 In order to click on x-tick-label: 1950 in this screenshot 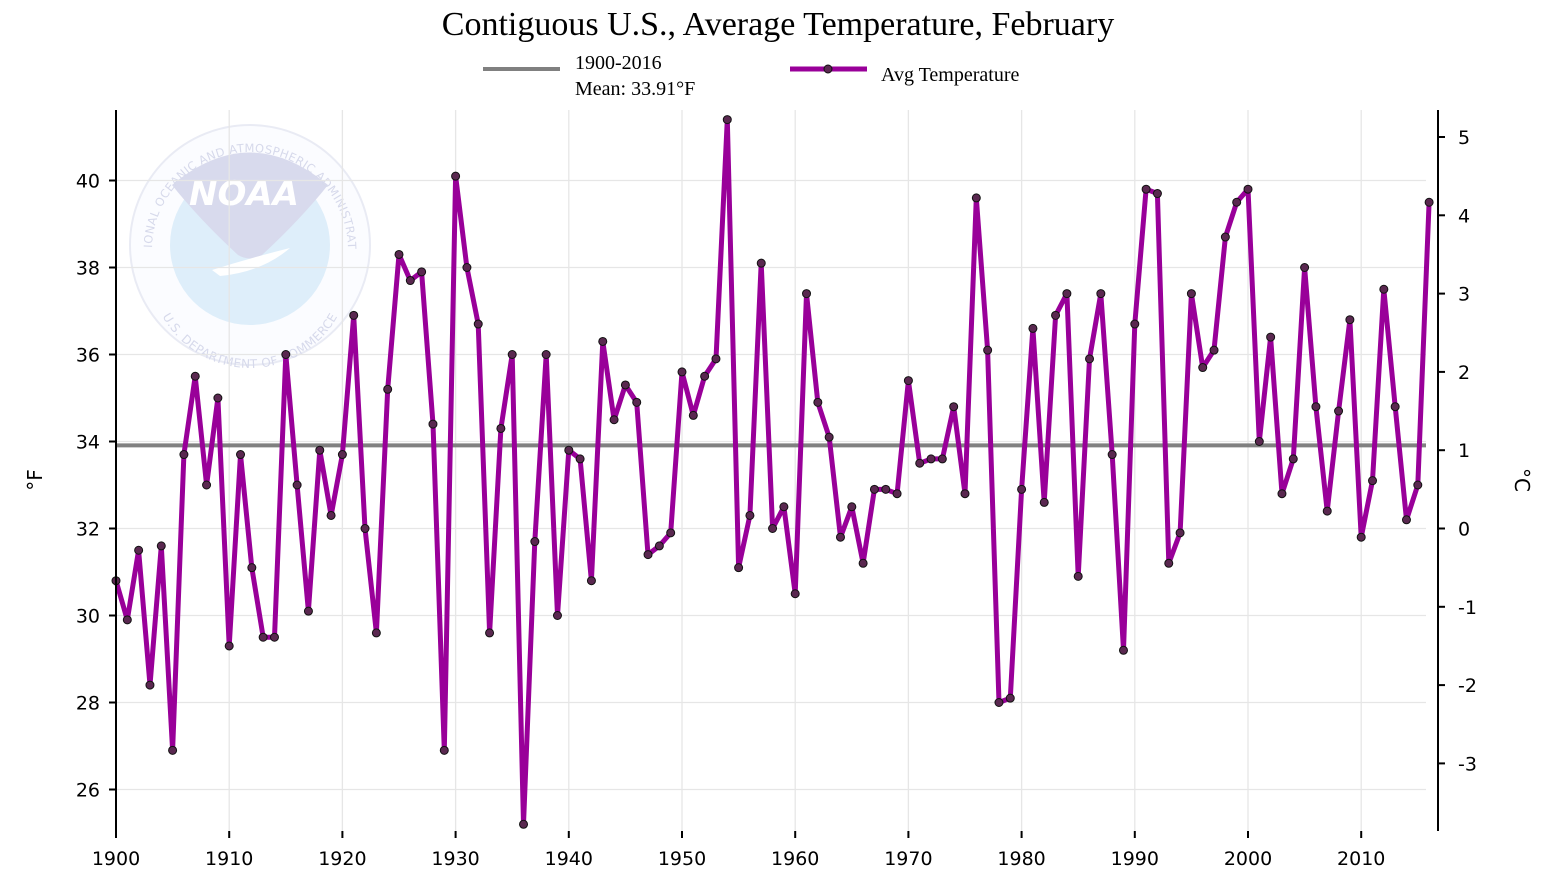, I will do `click(682, 859)`.